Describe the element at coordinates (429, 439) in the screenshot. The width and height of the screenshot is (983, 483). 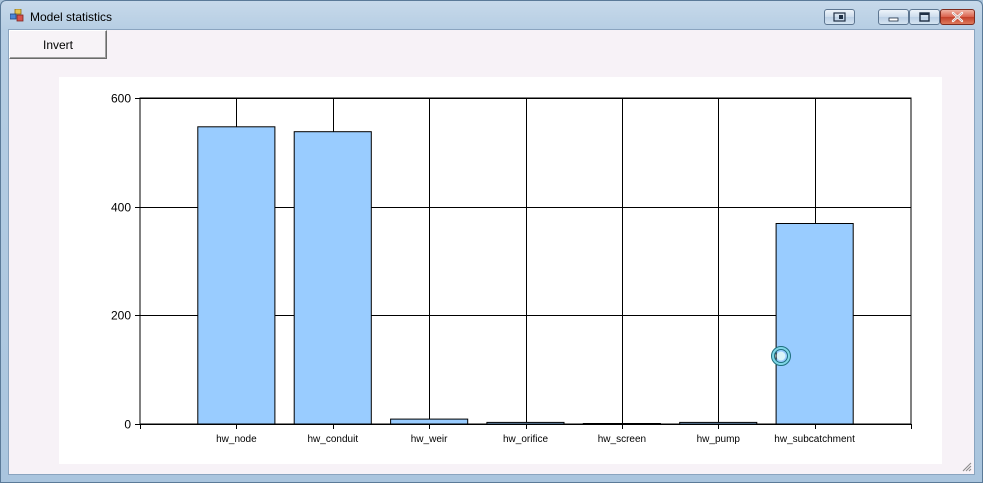
I see `x-tick-label: hw_weir` at that location.